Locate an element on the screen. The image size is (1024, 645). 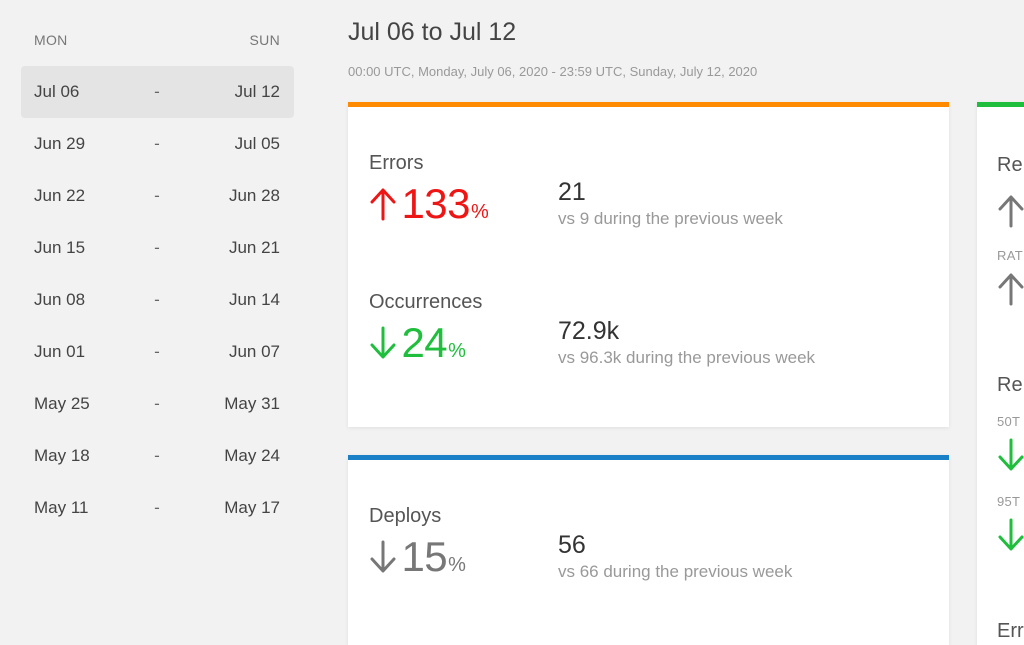
week-row: Jun 15 - Jun 21 is located at coordinates (157, 248).